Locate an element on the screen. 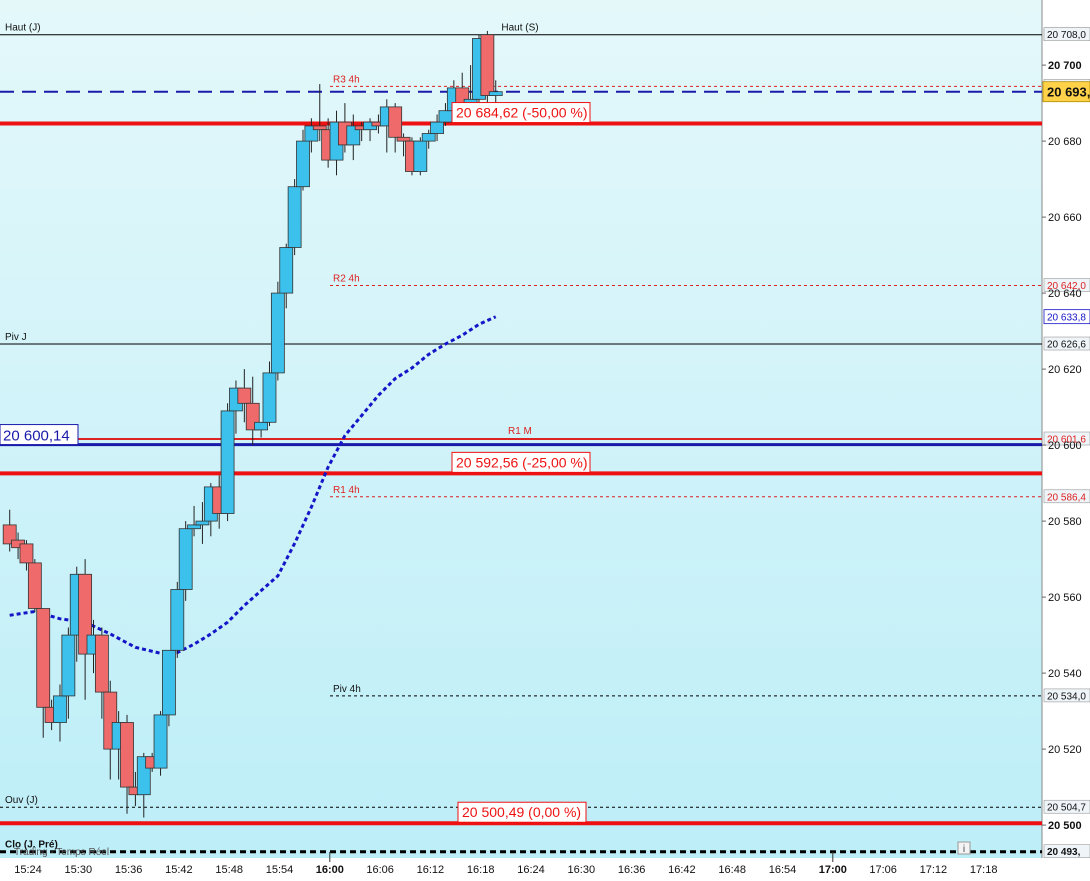  reference-line-label: Piv J is located at coordinates (16, 337).